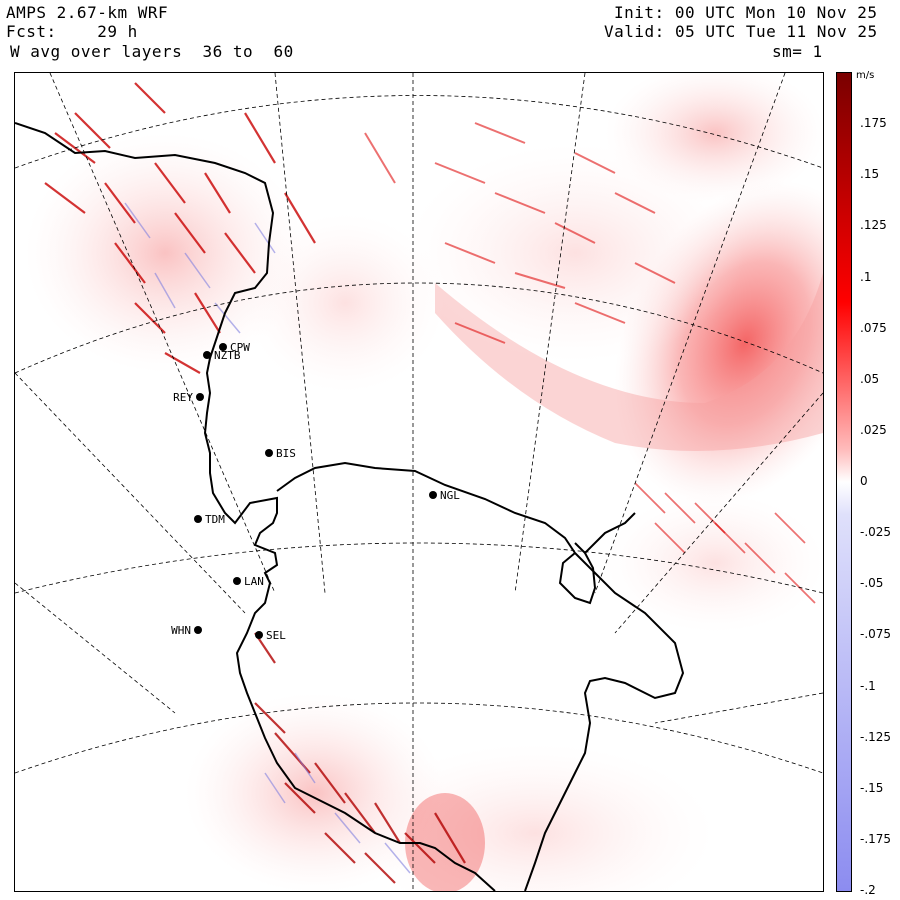 Image resolution: width=900 pixels, height=900 pixels. I want to click on station-dot-nztb, so click(207, 355).